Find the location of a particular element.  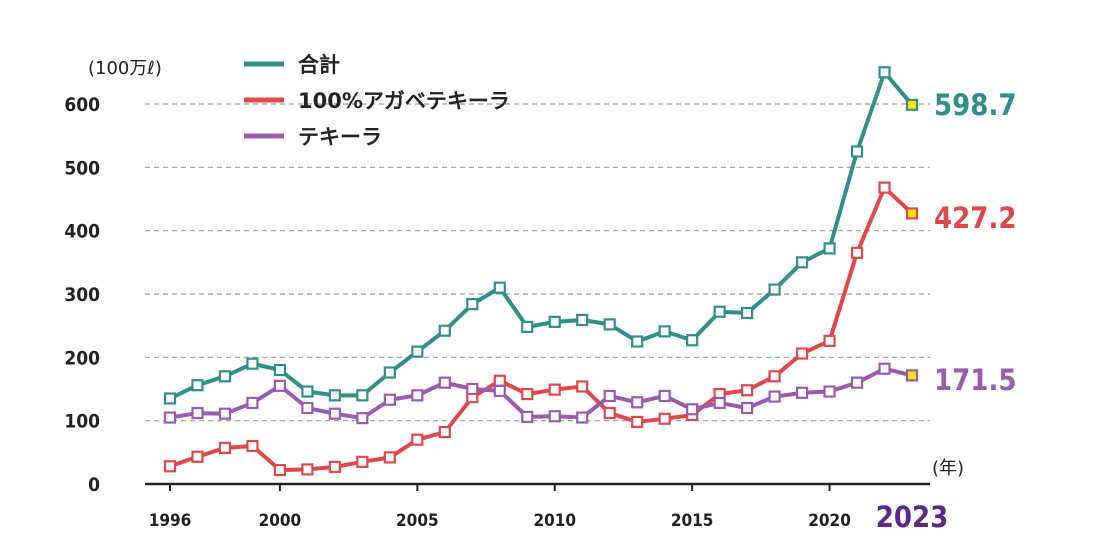

x-tick-label: 2005 is located at coordinates (417, 521).